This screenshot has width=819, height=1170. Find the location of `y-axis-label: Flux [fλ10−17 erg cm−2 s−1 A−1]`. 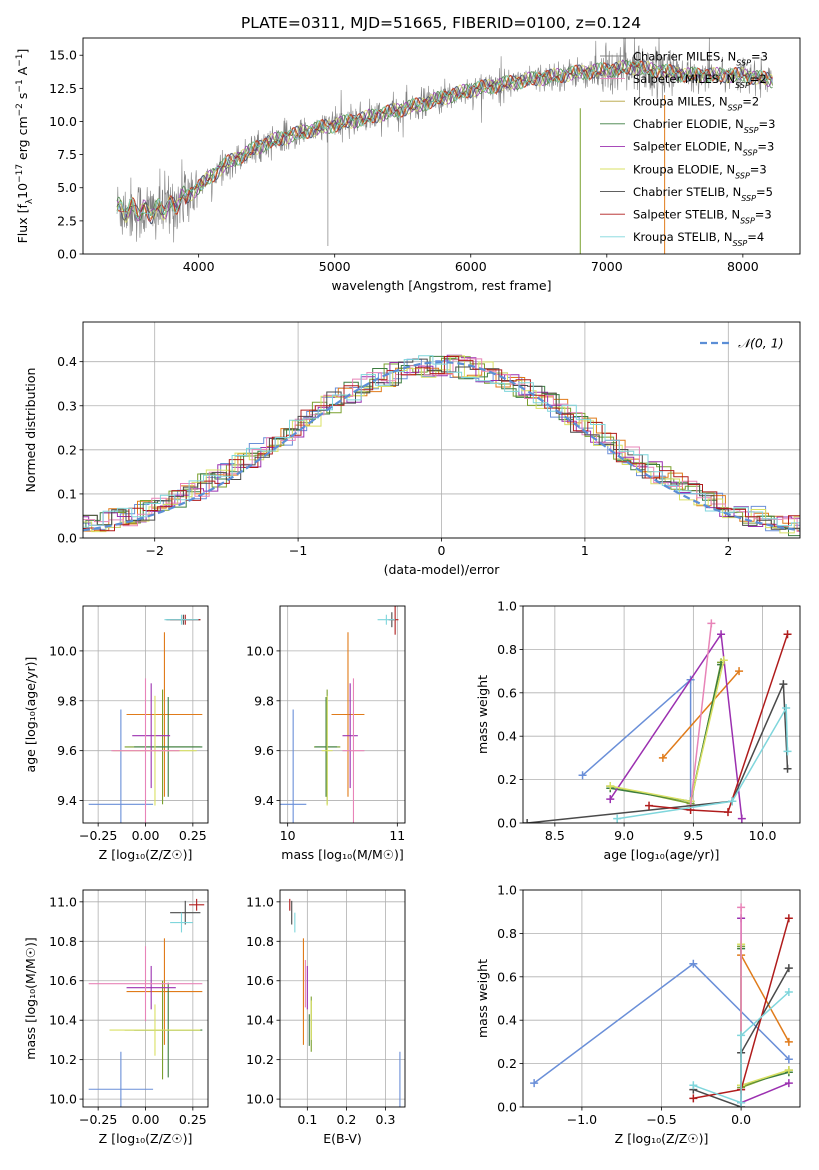

y-axis-label: Flux [fλ10−17 erg cm−2 s−1 A−1] is located at coordinates (25, 146).